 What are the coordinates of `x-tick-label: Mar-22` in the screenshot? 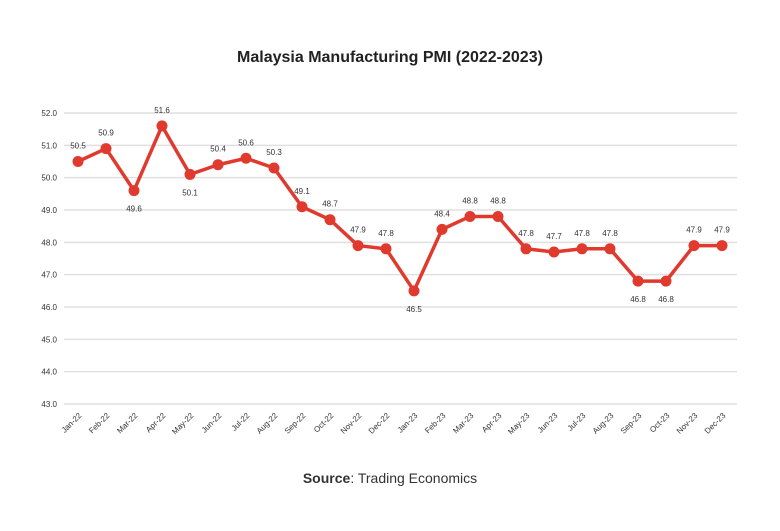 It's located at (127, 423).